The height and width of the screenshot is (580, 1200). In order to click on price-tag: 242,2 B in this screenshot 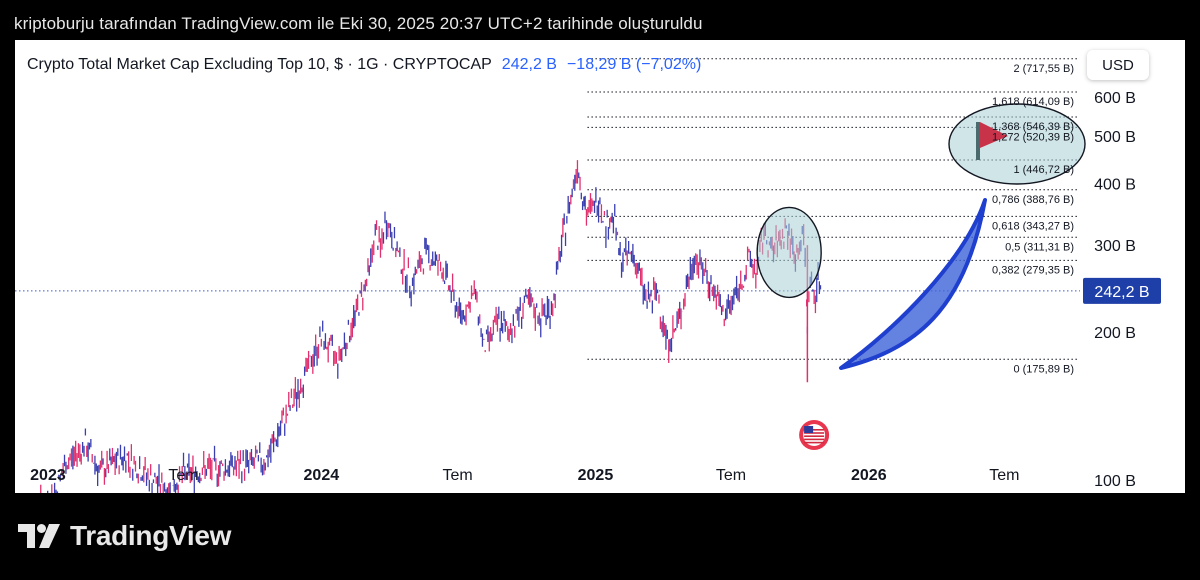, I will do `click(1122, 290)`.